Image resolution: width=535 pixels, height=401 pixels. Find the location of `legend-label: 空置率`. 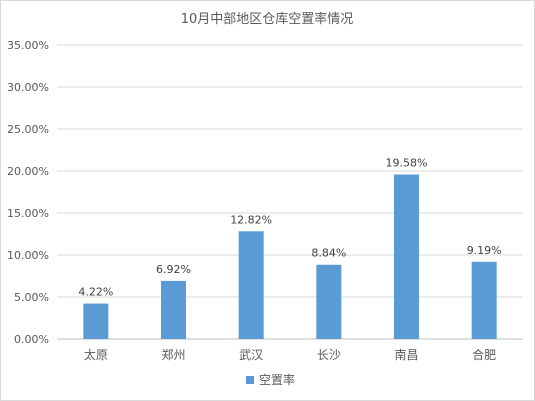

legend-label: 空置率 is located at coordinates (277, 379).